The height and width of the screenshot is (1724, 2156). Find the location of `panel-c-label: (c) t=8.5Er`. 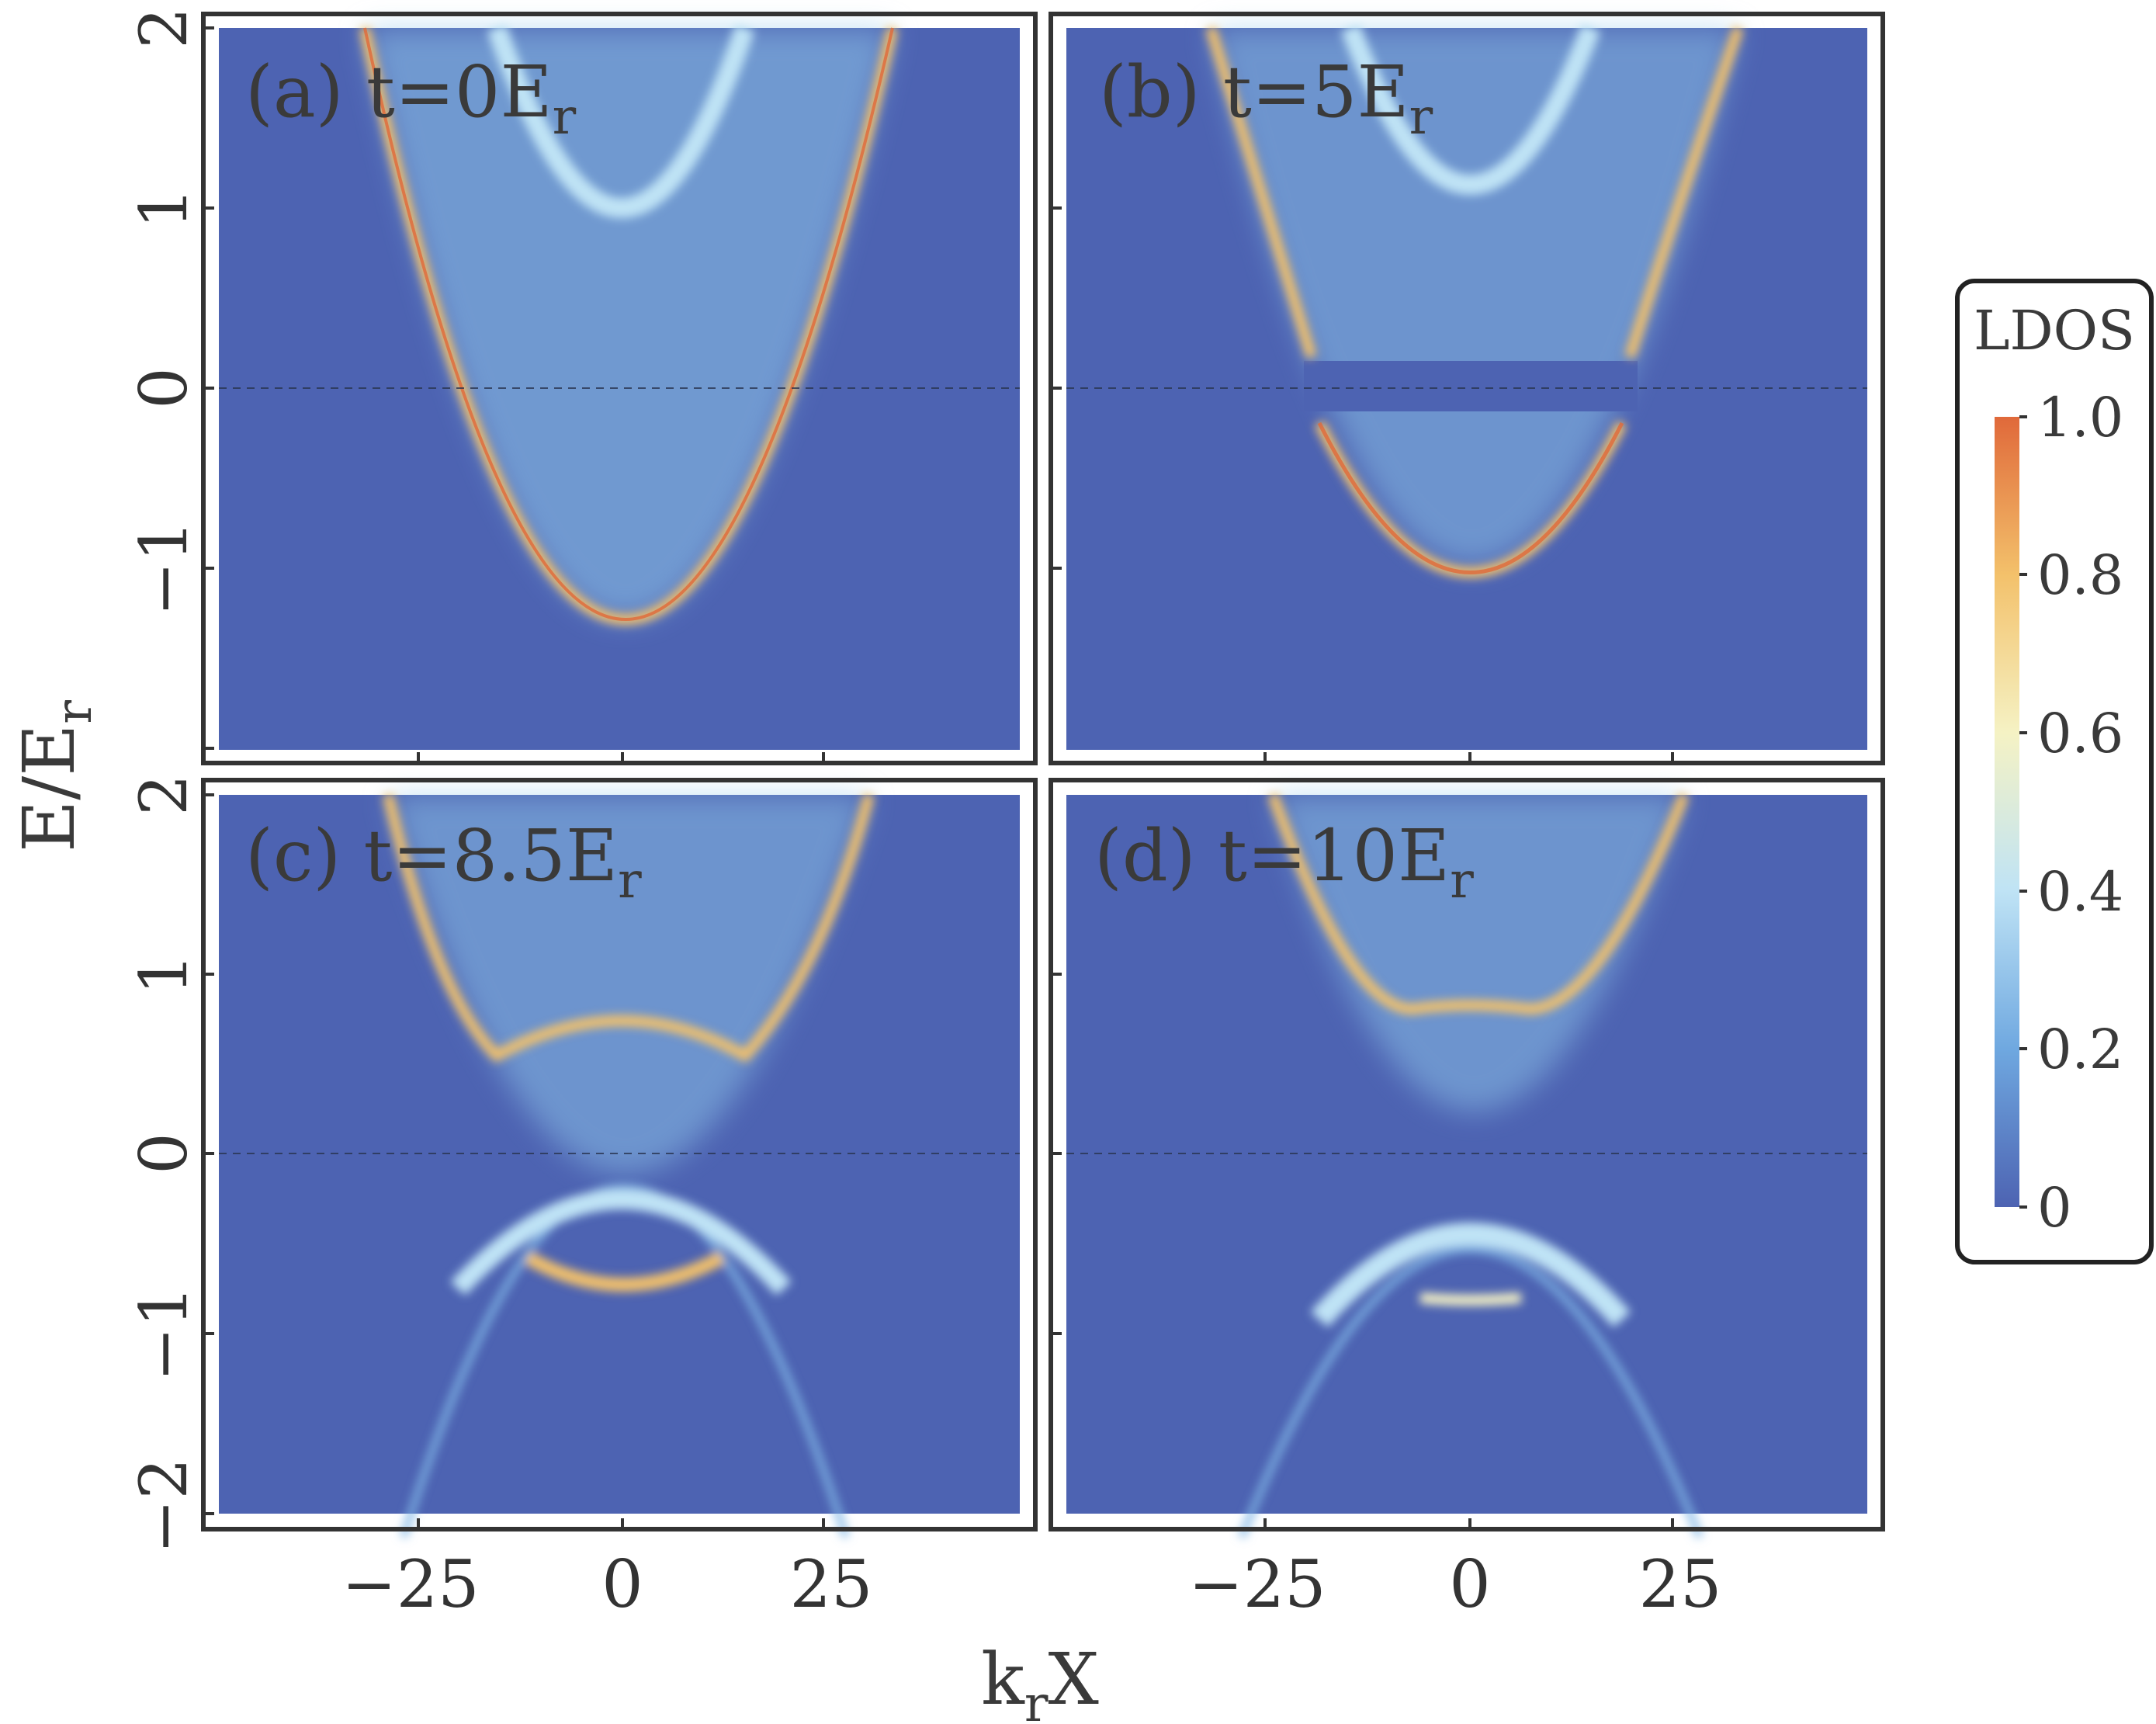

panel-c-label: (c) t=8.5Er is located at coordinates (443, 862).